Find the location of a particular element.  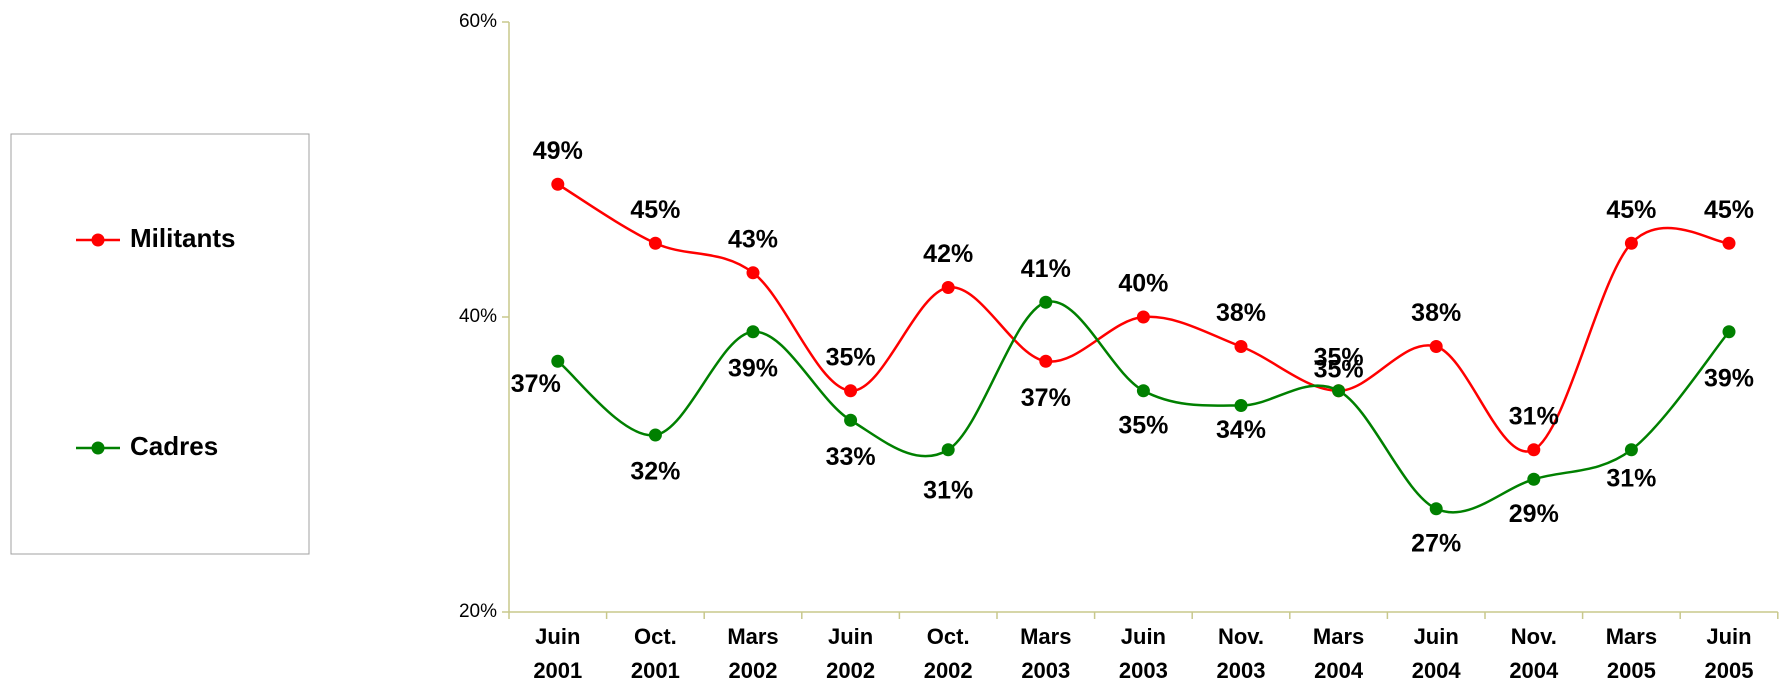

x-tick-label: Mars 2005 is located at coordinates (1631, 653).